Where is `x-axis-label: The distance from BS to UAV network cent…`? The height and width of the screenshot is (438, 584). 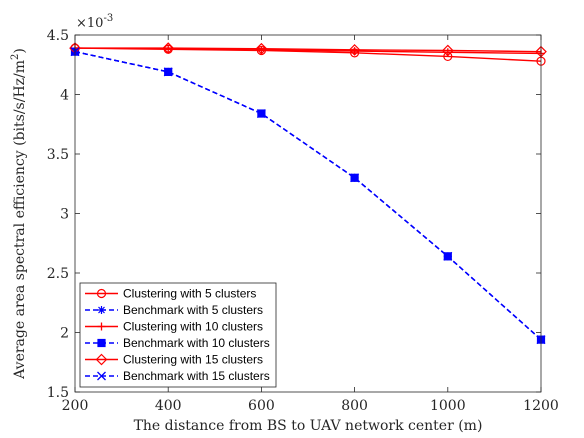 x-axis-label: The distance from BS to UAV network cent… is located at coordinates (308, 426).